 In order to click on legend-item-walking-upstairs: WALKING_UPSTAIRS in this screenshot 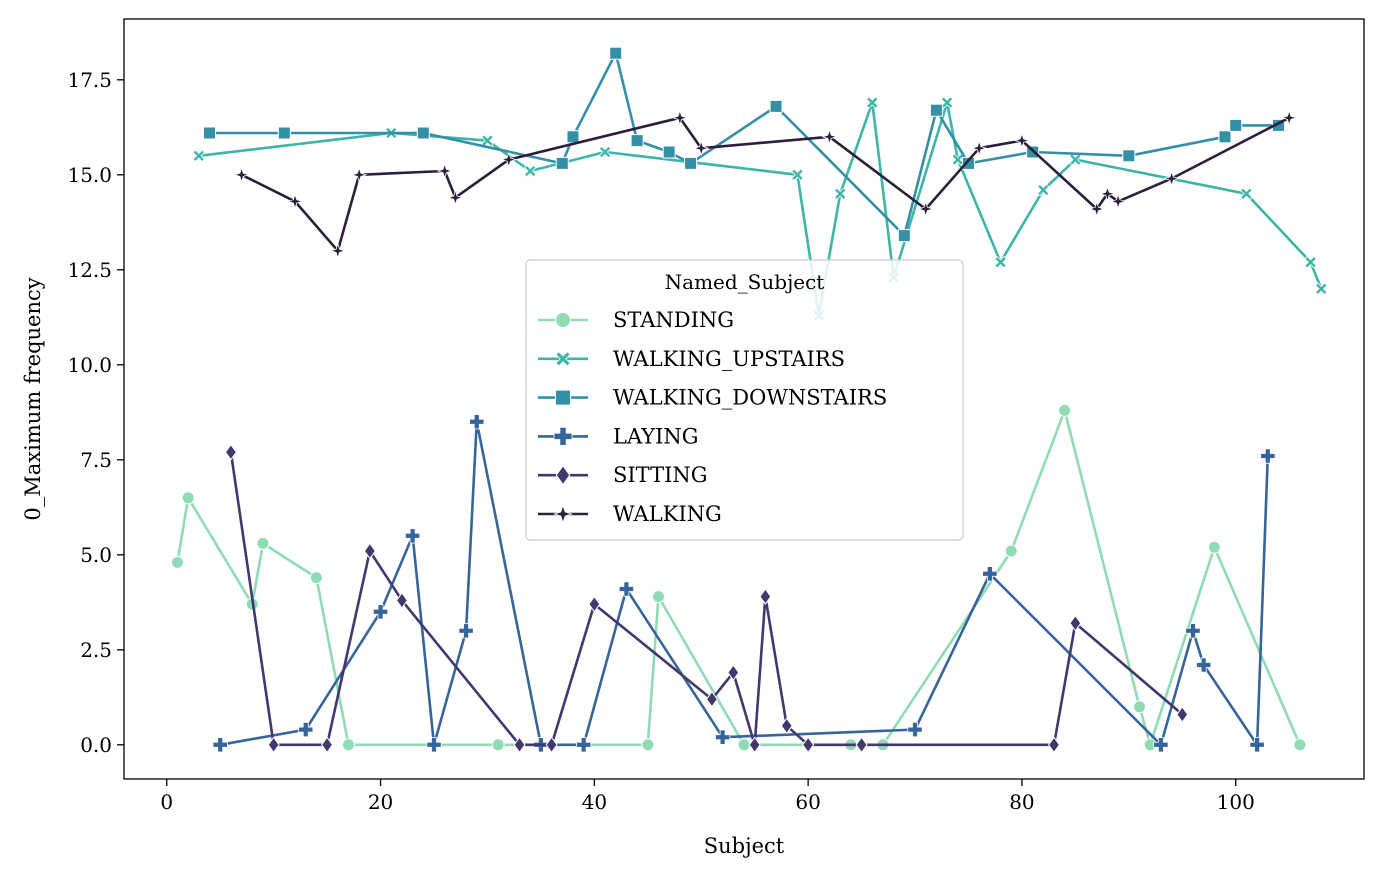, I will do `click(691, 359)`.